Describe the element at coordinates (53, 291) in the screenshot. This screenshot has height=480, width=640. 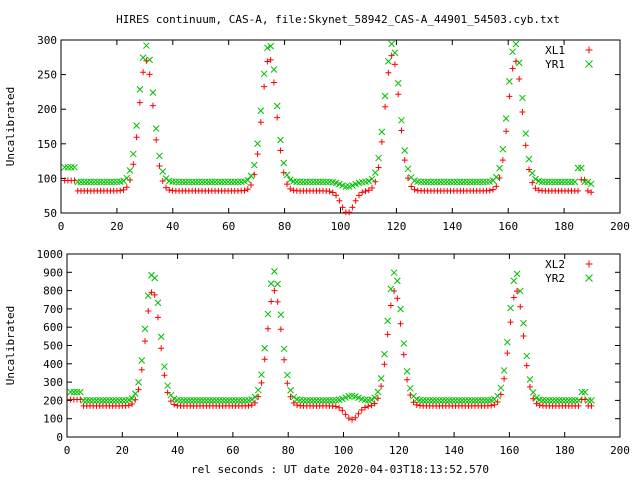
I see `y-tick-label: 800` at that location.